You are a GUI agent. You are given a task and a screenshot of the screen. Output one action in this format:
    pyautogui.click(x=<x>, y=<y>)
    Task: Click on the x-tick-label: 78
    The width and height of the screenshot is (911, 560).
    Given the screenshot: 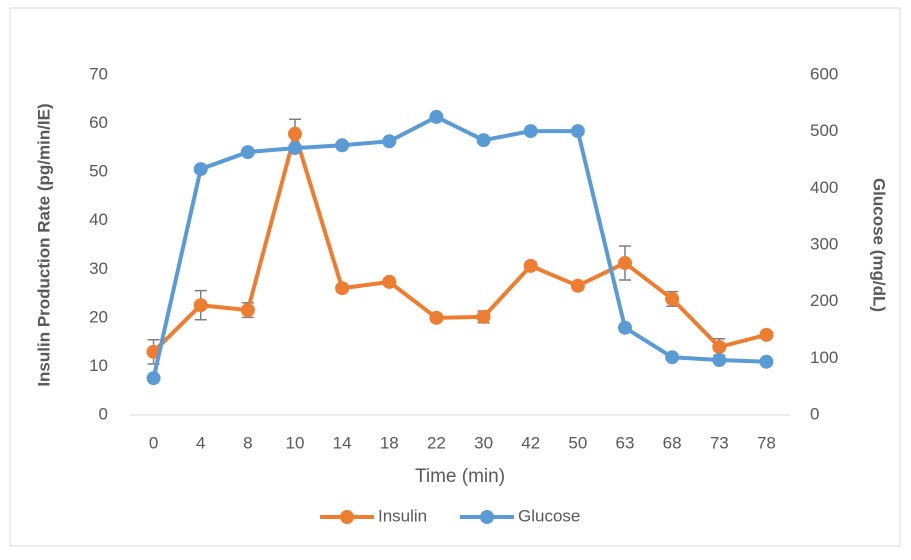 What is the action you would take?
    pyautogui.click(x=766, y=442)
    